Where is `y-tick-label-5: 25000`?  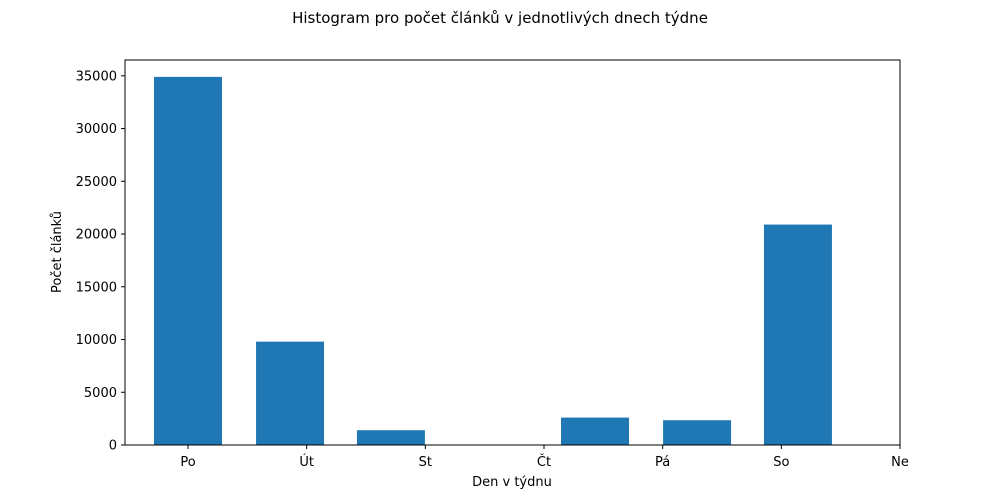
y-tick-label-5: 25000 is located at coordinates (96, 182).